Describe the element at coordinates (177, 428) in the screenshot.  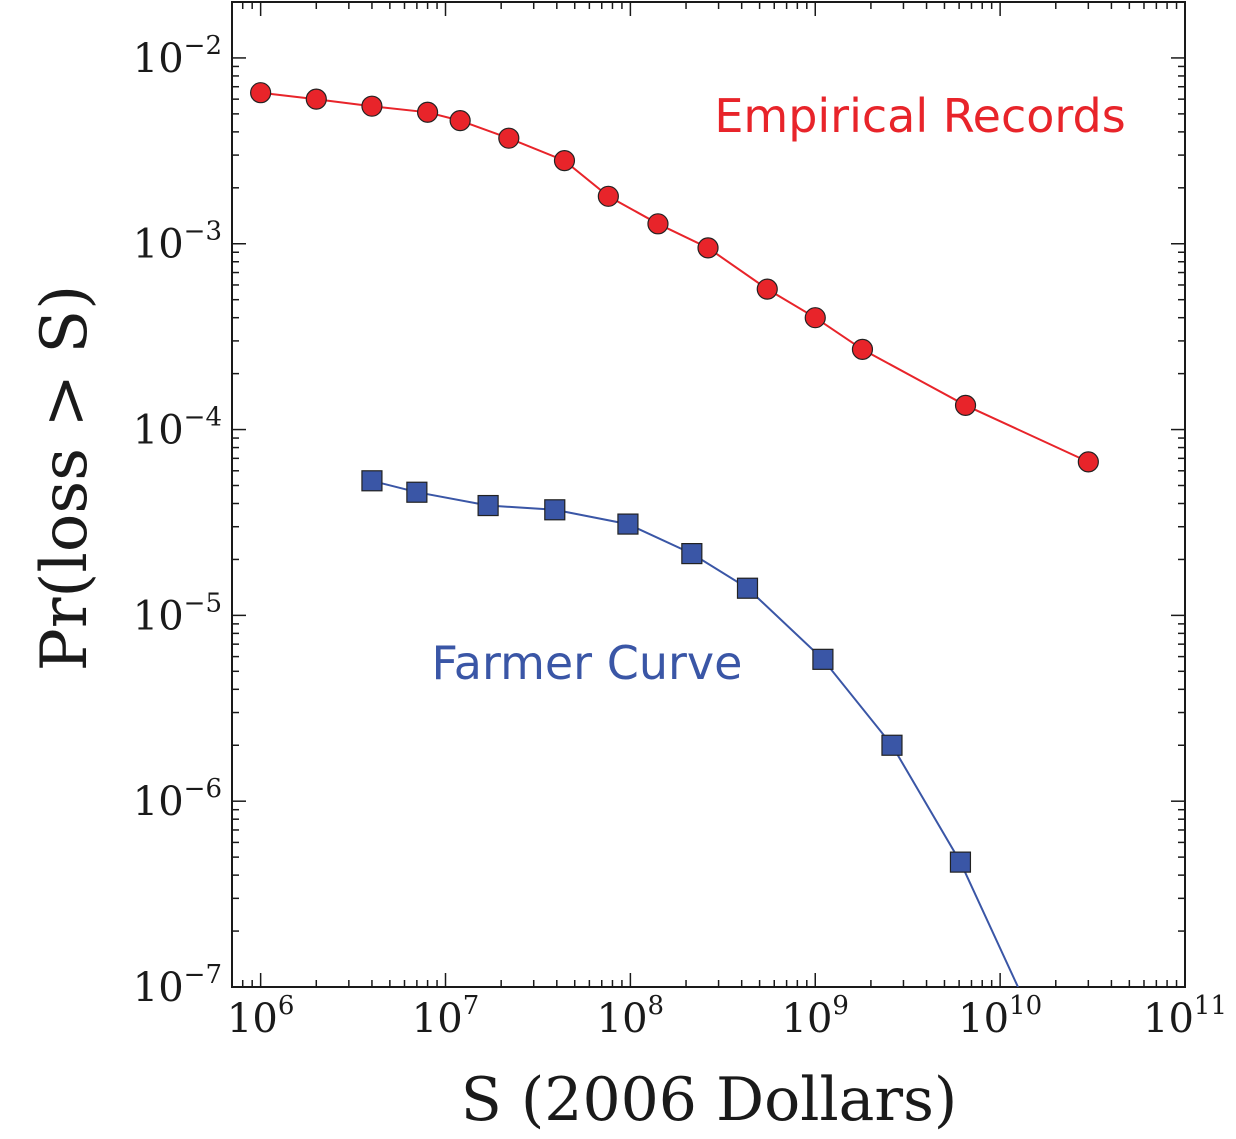
I see `y-tick-label: 10⁻⁴` at that location.